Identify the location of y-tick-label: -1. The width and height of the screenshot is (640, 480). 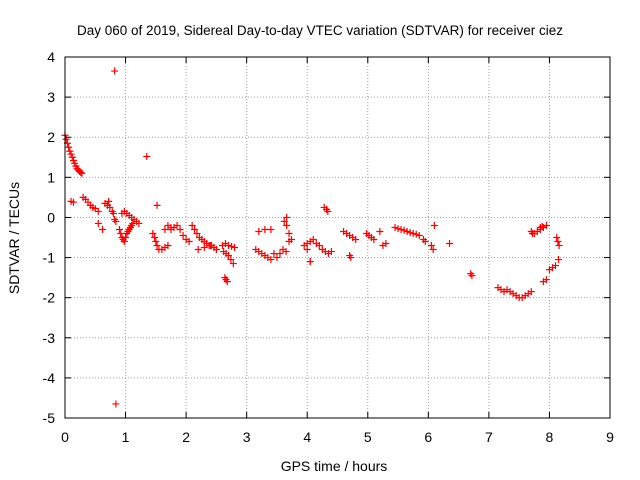
(49, 258).